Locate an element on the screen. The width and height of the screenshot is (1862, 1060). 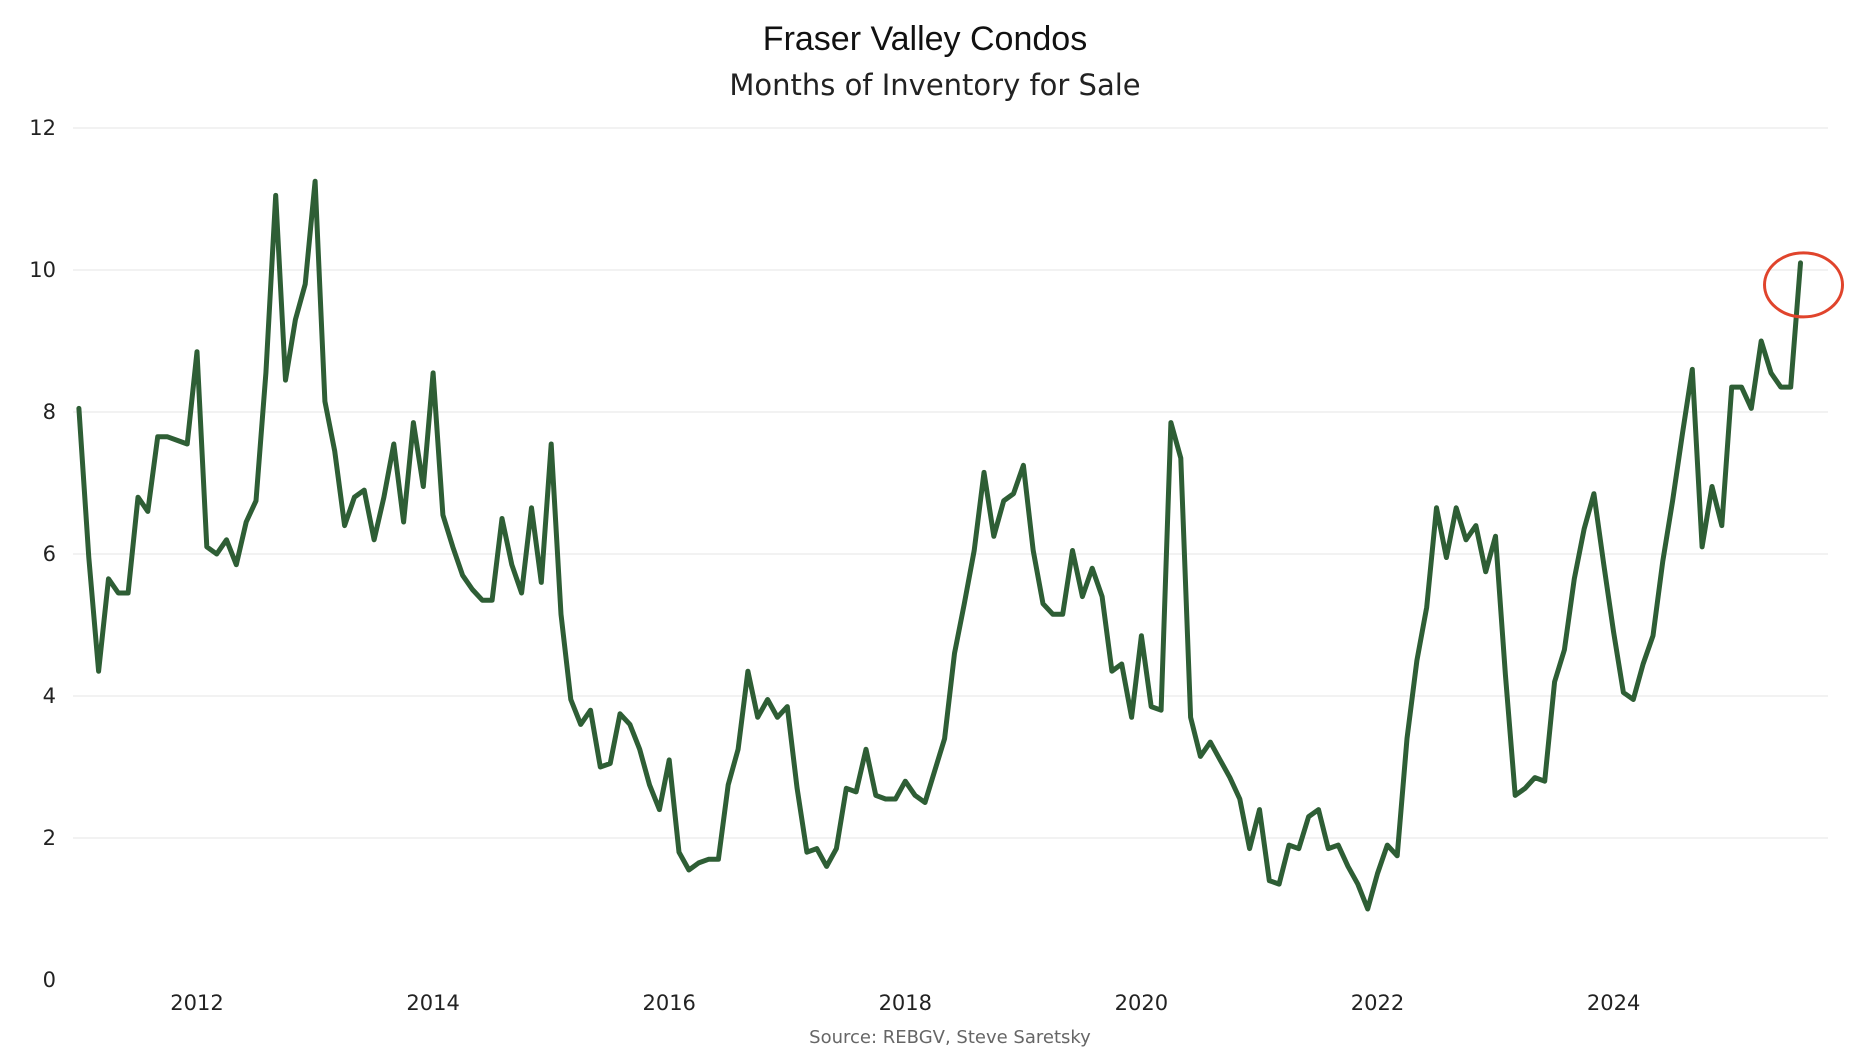
x-axis-ticks: 2012 2014 2016 2018 2020 2022 2024 is located at coordinates (905, 1003).